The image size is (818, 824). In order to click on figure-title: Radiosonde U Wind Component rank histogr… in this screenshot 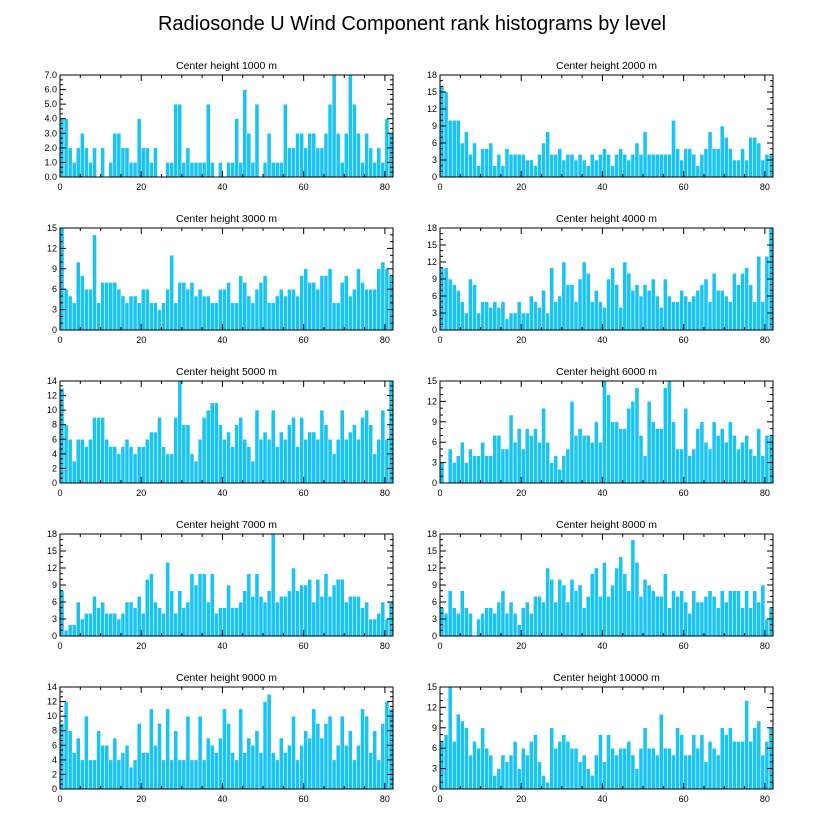, I will do `click(412, 24)`.